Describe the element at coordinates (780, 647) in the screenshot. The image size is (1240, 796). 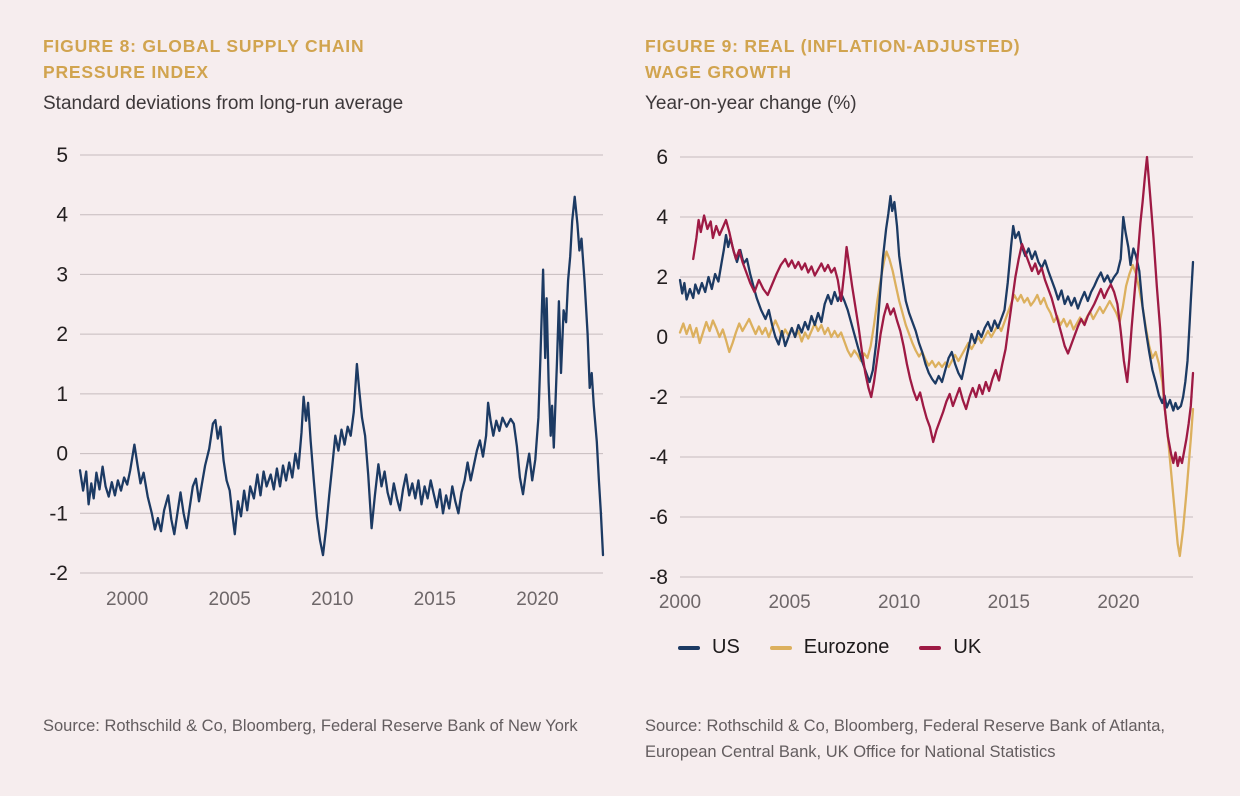
I see `eurozone-line-swatch-icon` at that location.